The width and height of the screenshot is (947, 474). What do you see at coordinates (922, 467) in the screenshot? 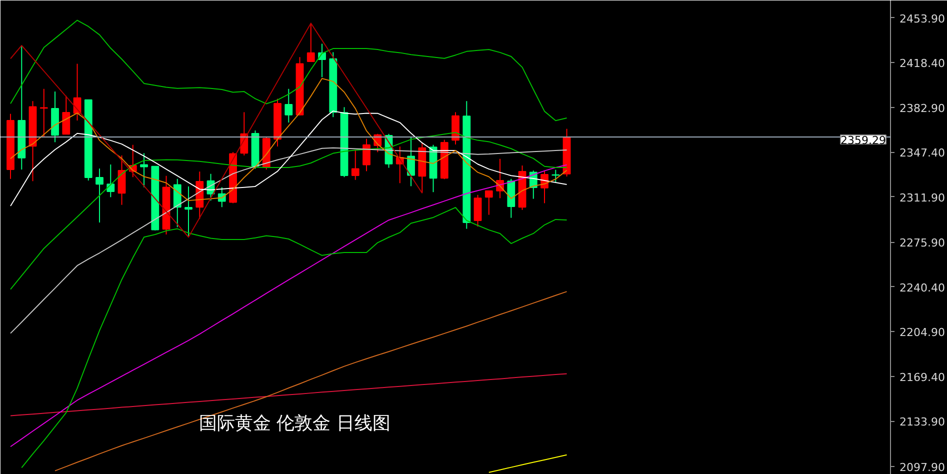
I see `y-tick-label: 2097.90` at bounding box center [922, 467].